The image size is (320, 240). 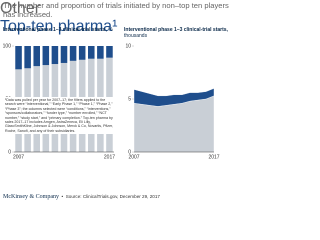 What do you see at coordinates (129, 99) in the screenshot?
I see `y-tick-label: 5` at bounding box center [129, 99].